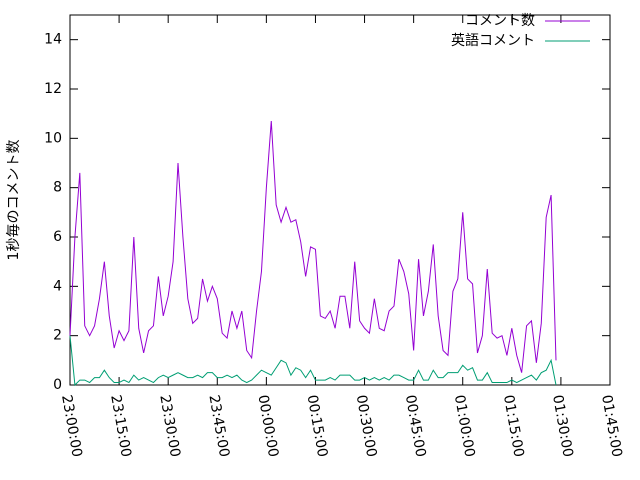 The image size is (640, 480). Describe the element at coordinates (366, 426) in the screenshot. I see `x-tick-label: 00:30:00` at that location.